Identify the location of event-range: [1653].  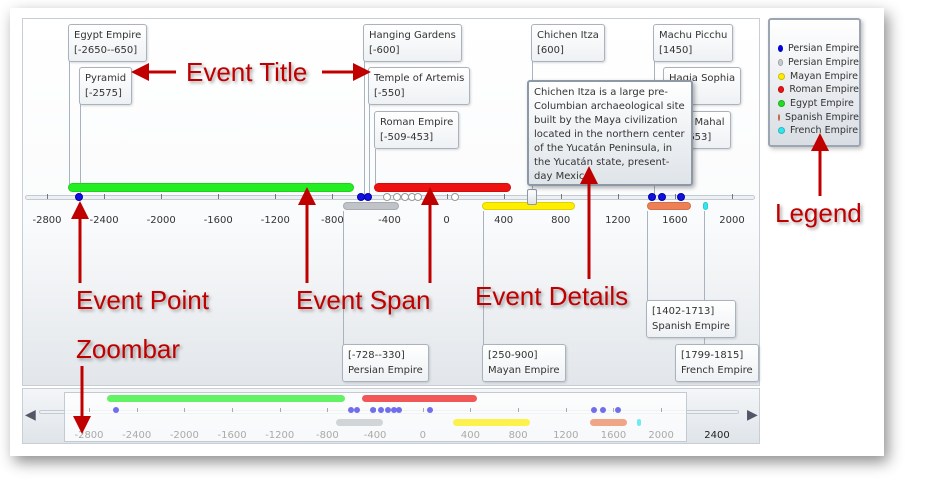
(695, 137).